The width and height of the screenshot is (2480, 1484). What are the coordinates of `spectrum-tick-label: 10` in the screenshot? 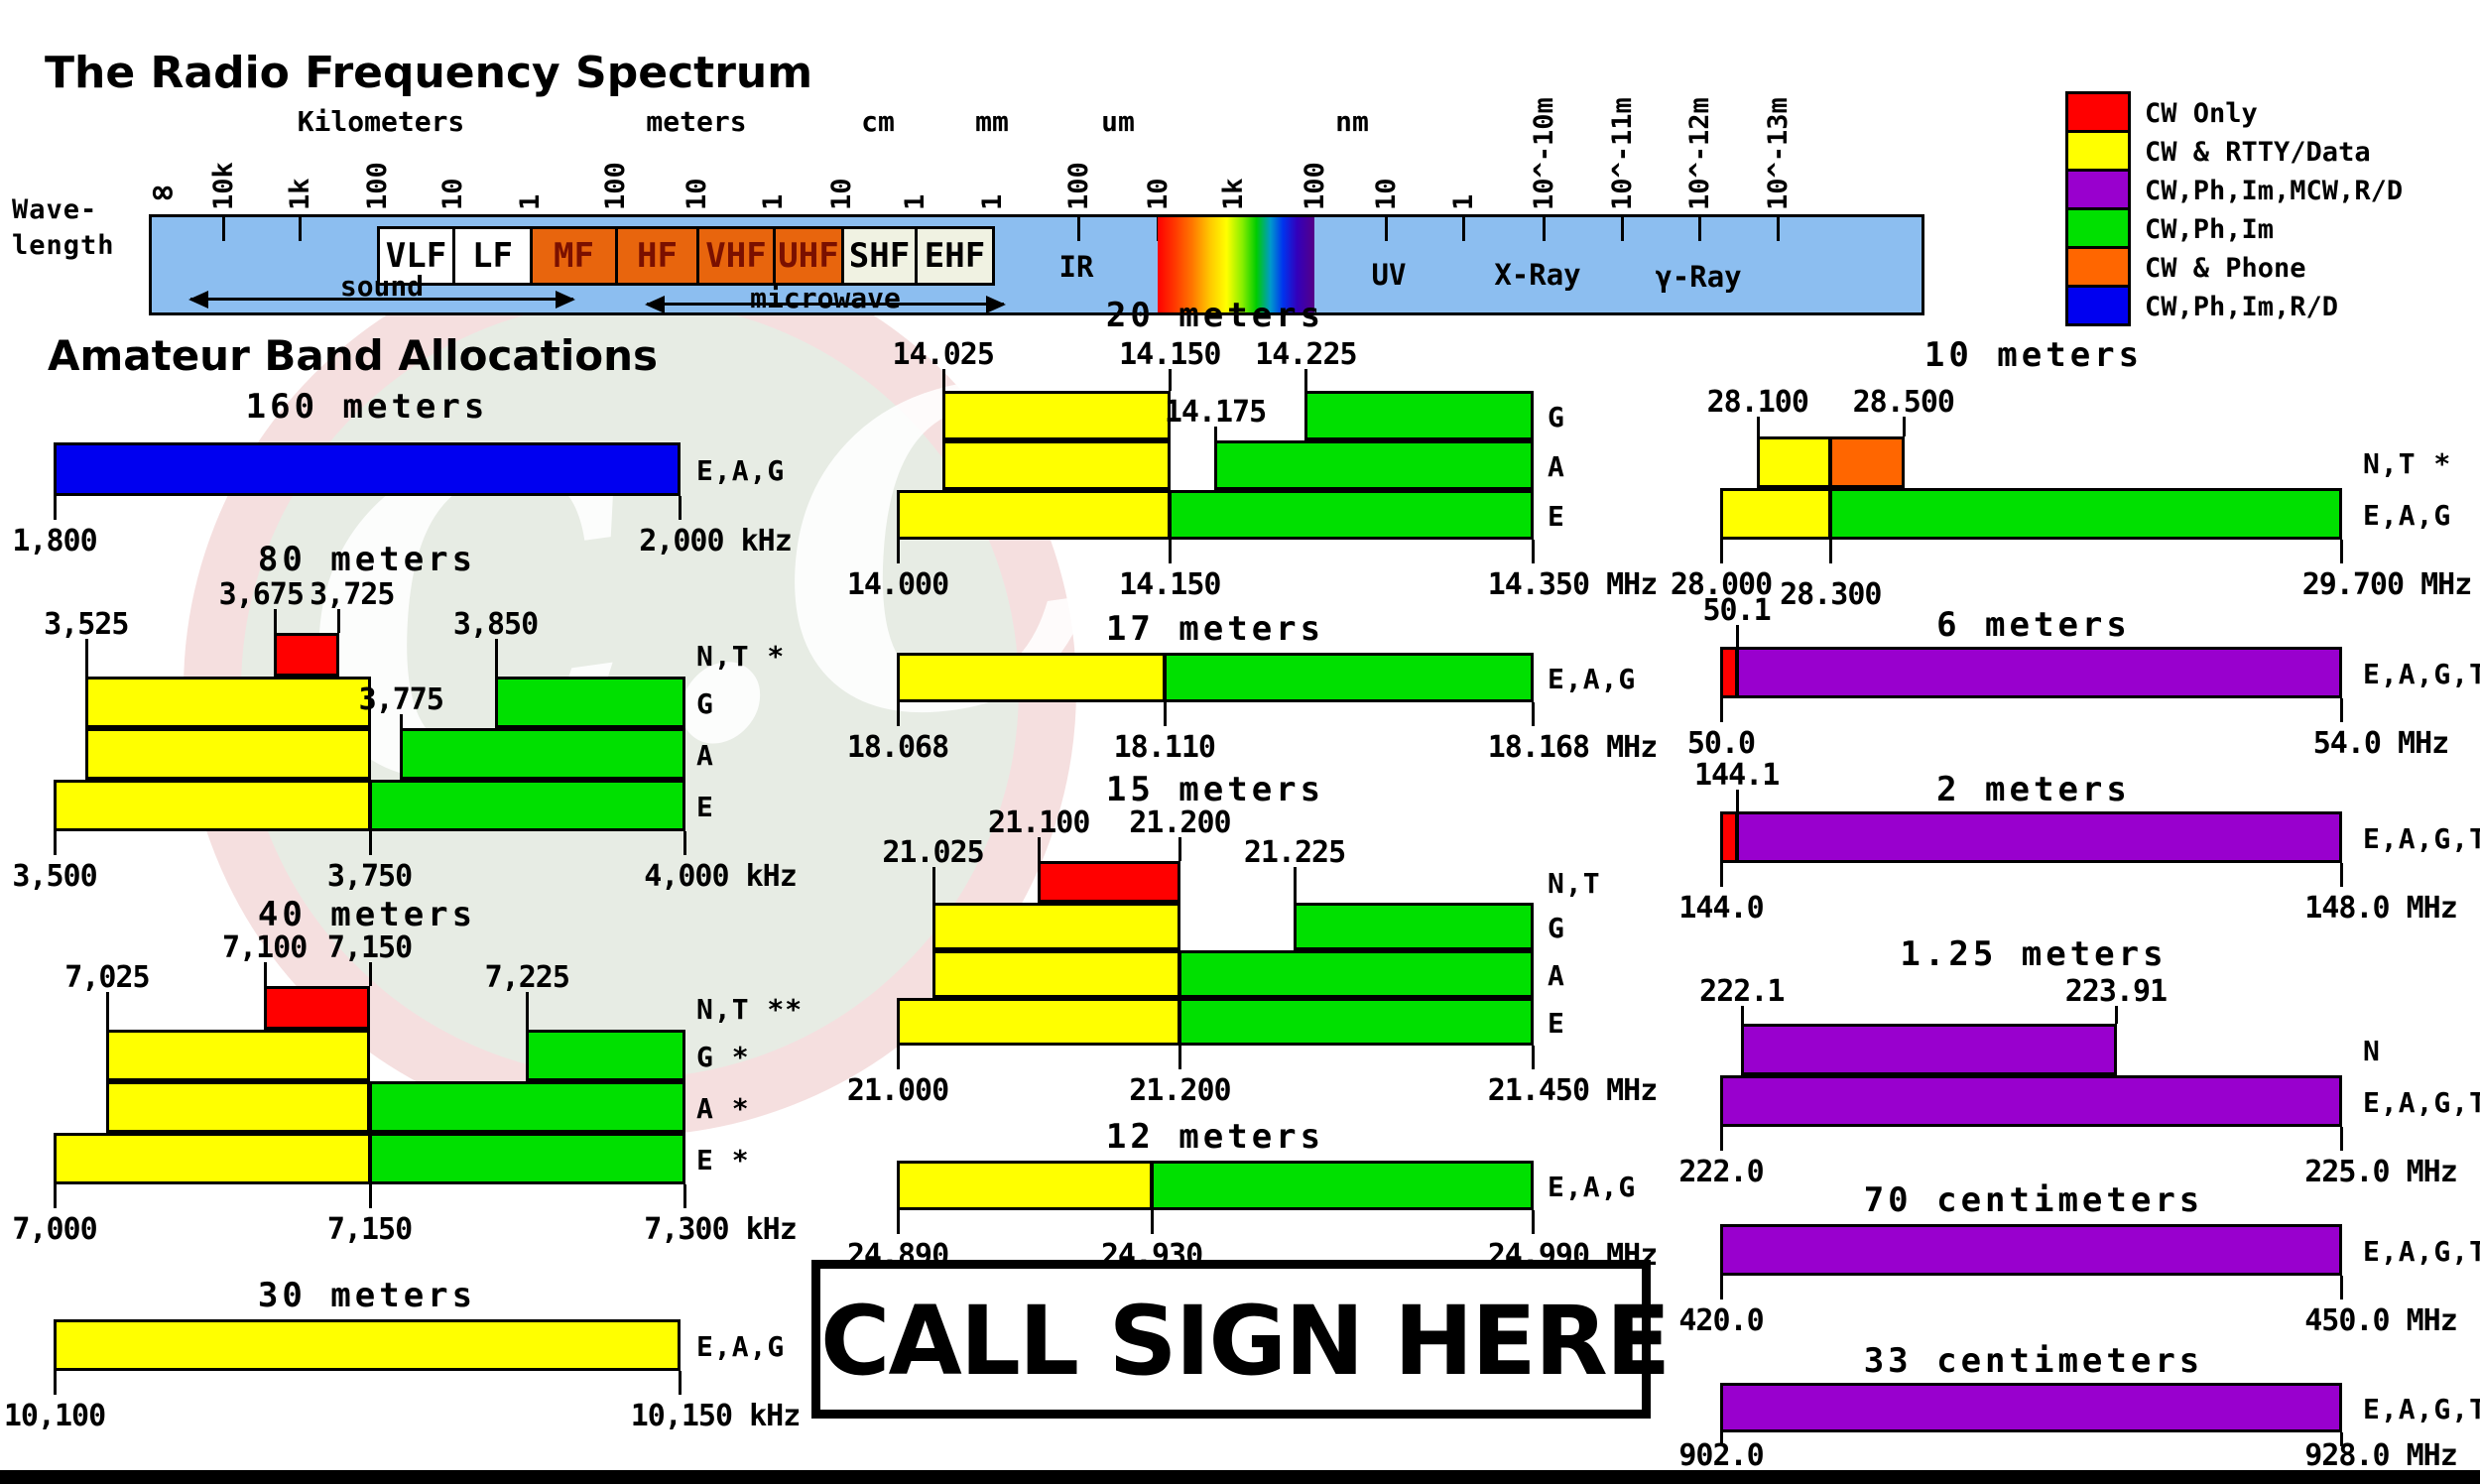 It's located at (697, 194).